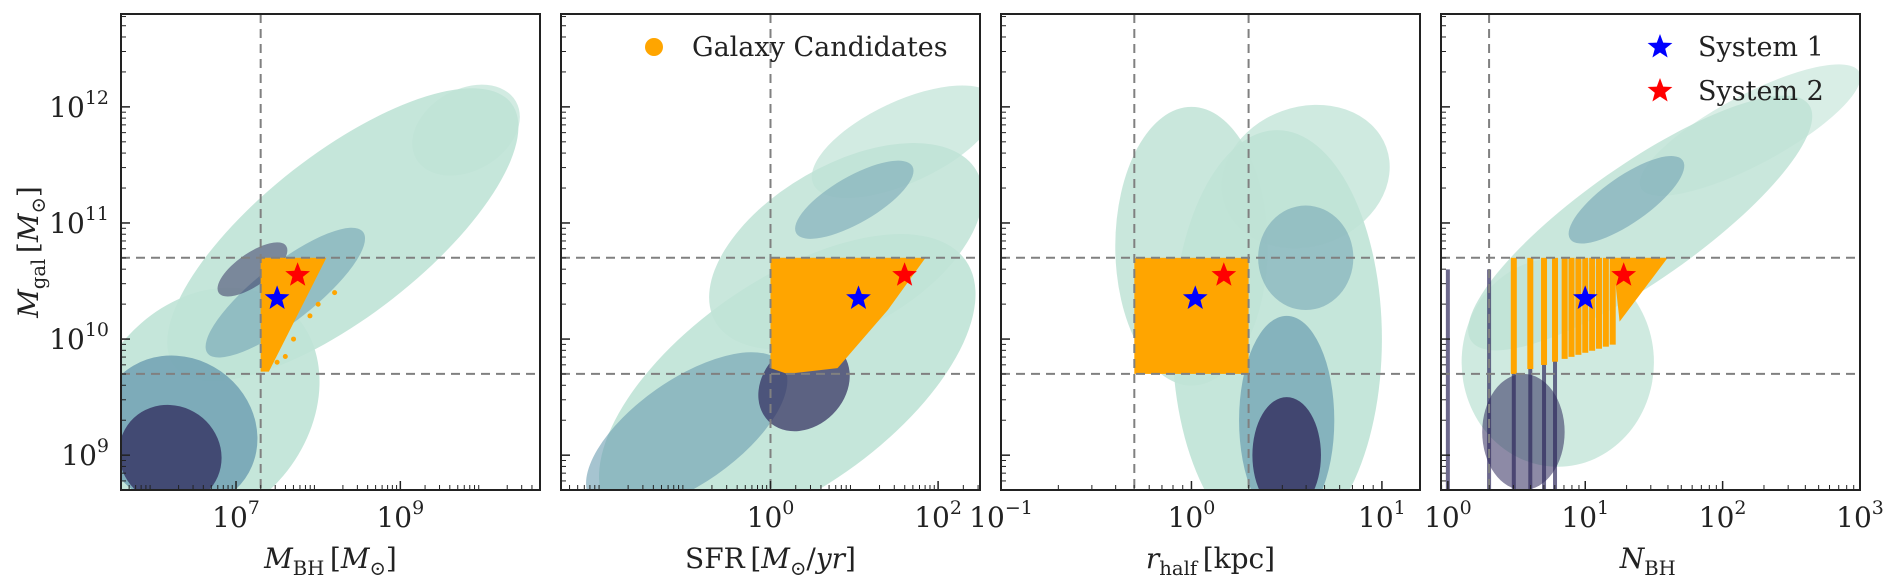  I want to click on x-axis-label-base: M, so click(278, 558).